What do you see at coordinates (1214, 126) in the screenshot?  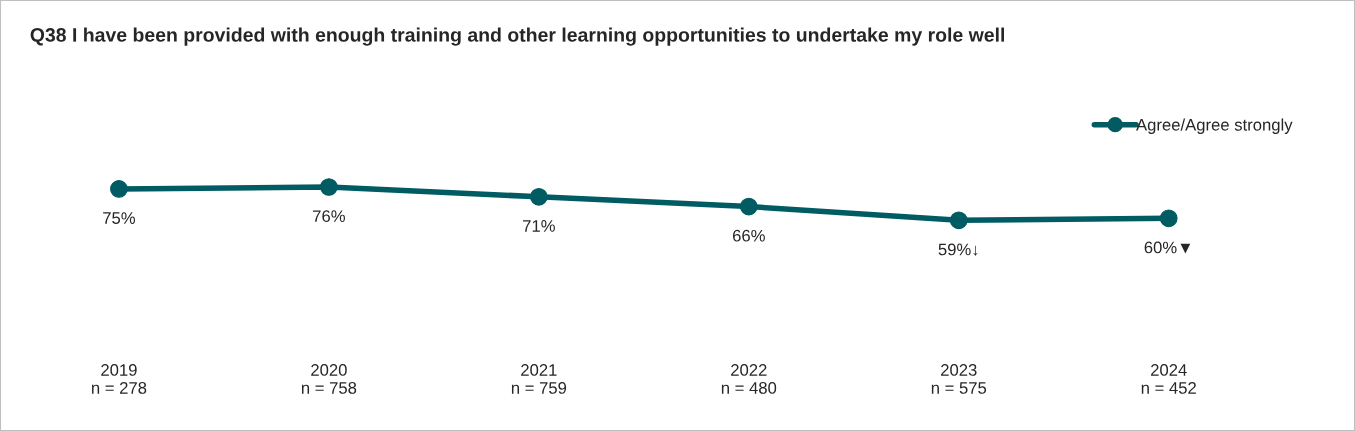 I see `legend-label: Agree/Agree strongly` at bounding box center [1214, 126].